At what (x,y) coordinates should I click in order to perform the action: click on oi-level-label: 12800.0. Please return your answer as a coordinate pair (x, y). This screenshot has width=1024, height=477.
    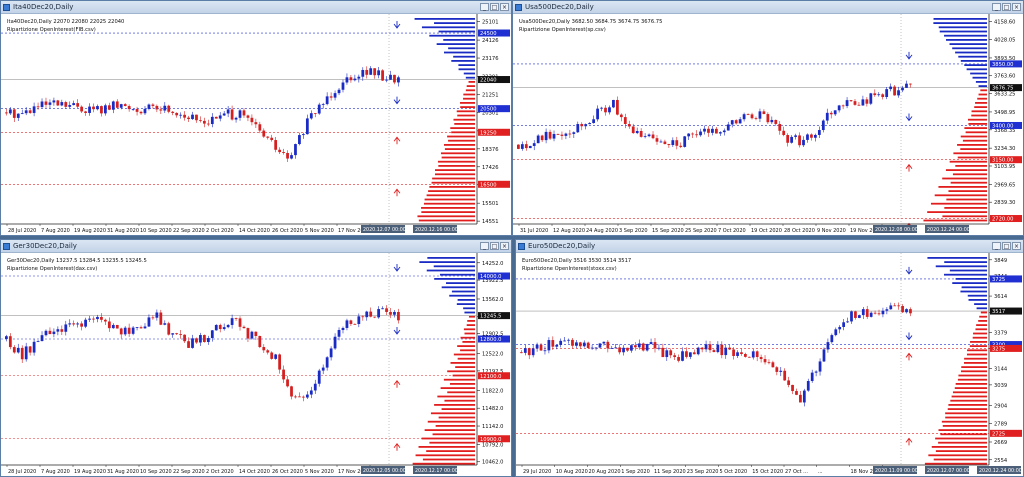
    Looking at the image, I should click on (490, 340).